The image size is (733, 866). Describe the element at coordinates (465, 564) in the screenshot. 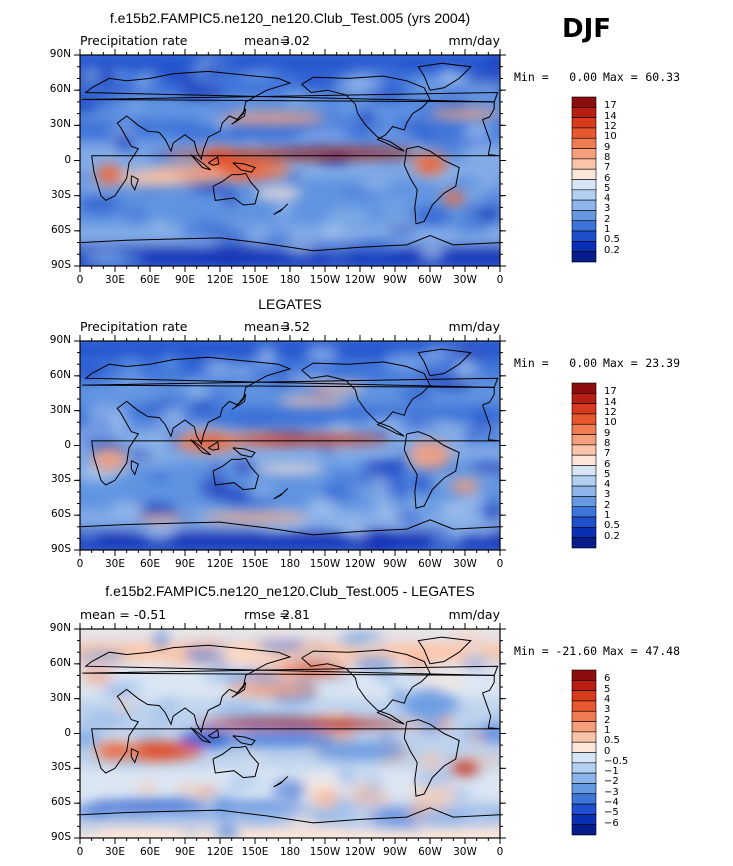

I see `x-tick-label: 30W` at that location.